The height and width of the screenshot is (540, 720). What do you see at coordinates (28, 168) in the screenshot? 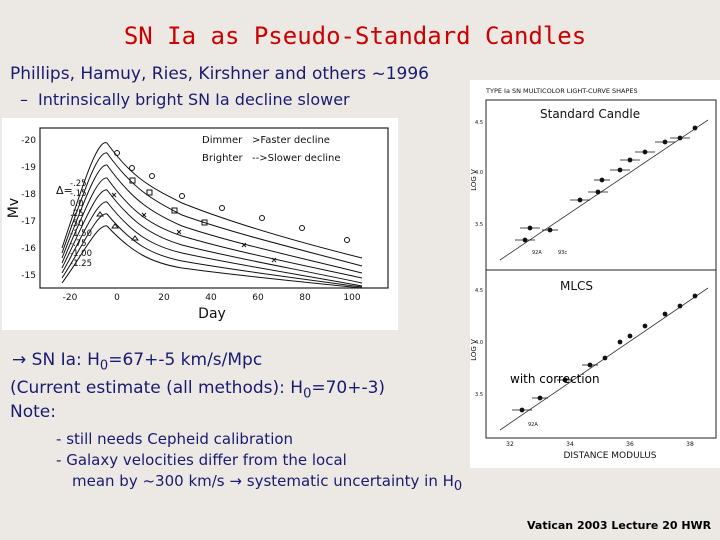
I see `lc-y-tick: -19` at bounding box center [28, 168].